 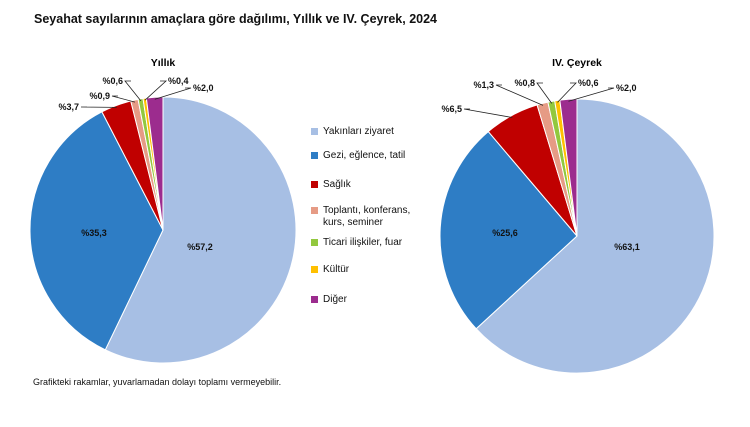 What do you see at coordinates (358, 131) in the screenshot?
I see `legend-label: Yakınları ziyaret` at bounding box center [358, 131].